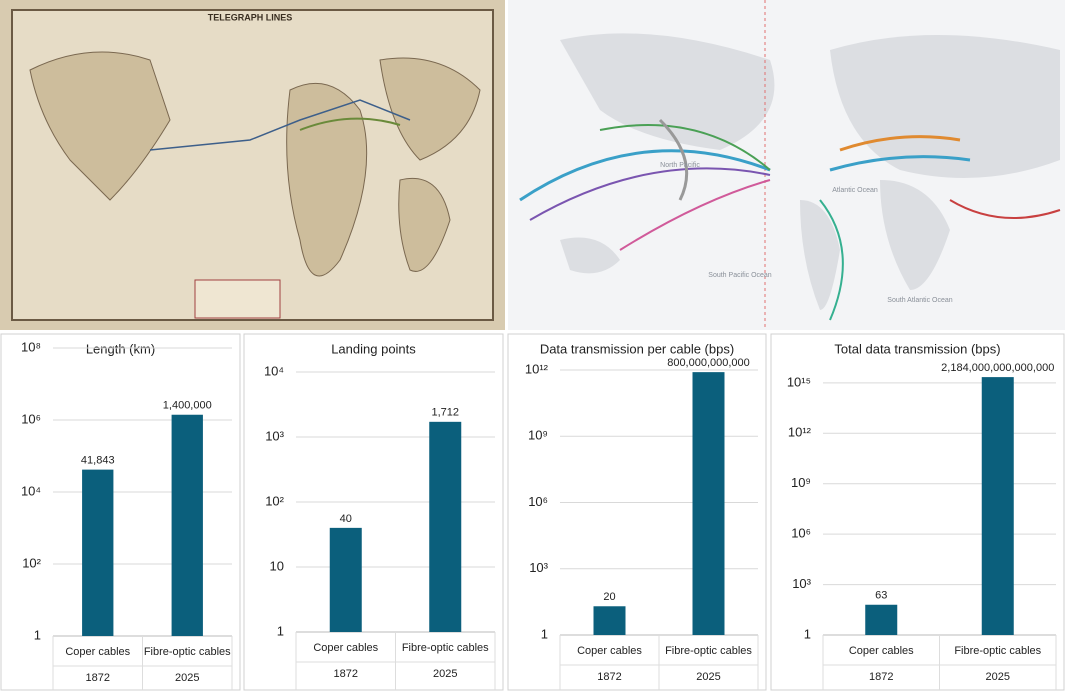 This screenshot has height=691, width=1065. I want to click on chart-title: Length (km), so click(120, 348).